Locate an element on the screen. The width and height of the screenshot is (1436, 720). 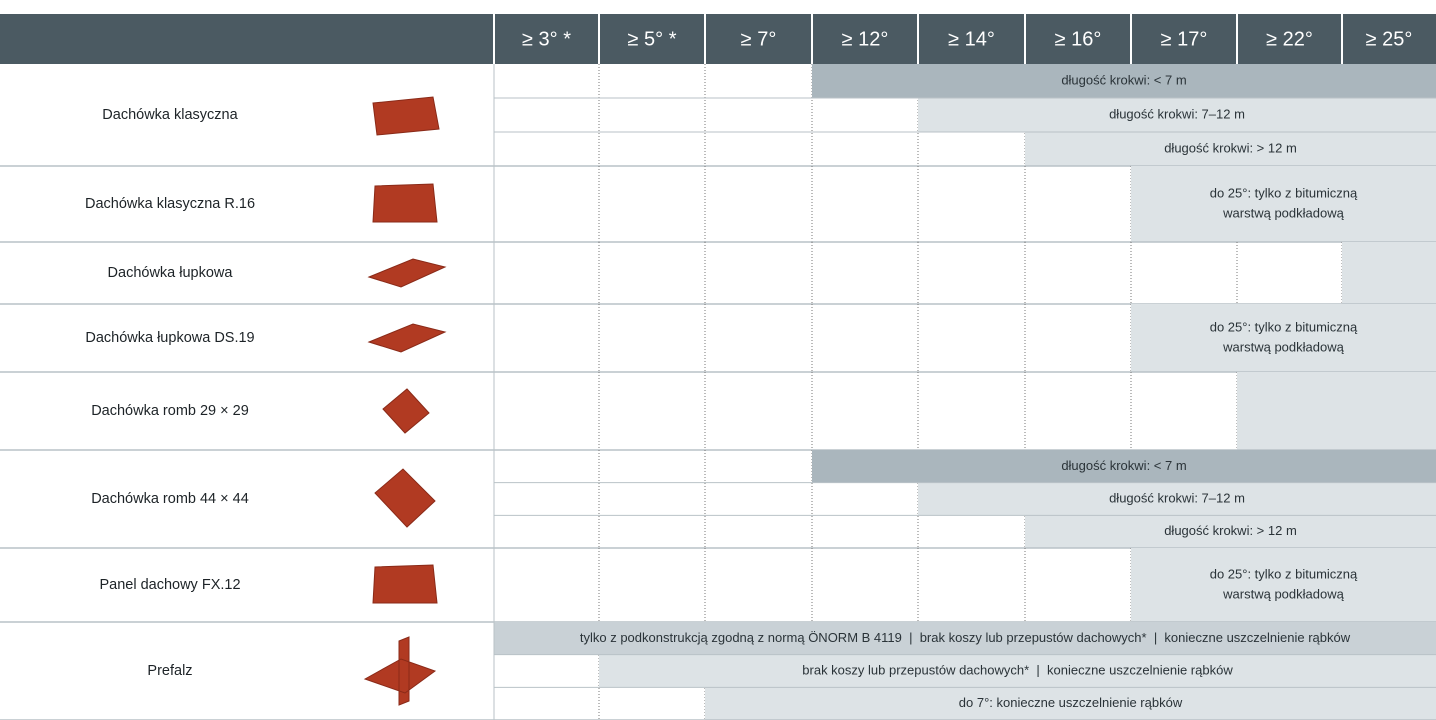
header-band is located at coordinates (718, 39).